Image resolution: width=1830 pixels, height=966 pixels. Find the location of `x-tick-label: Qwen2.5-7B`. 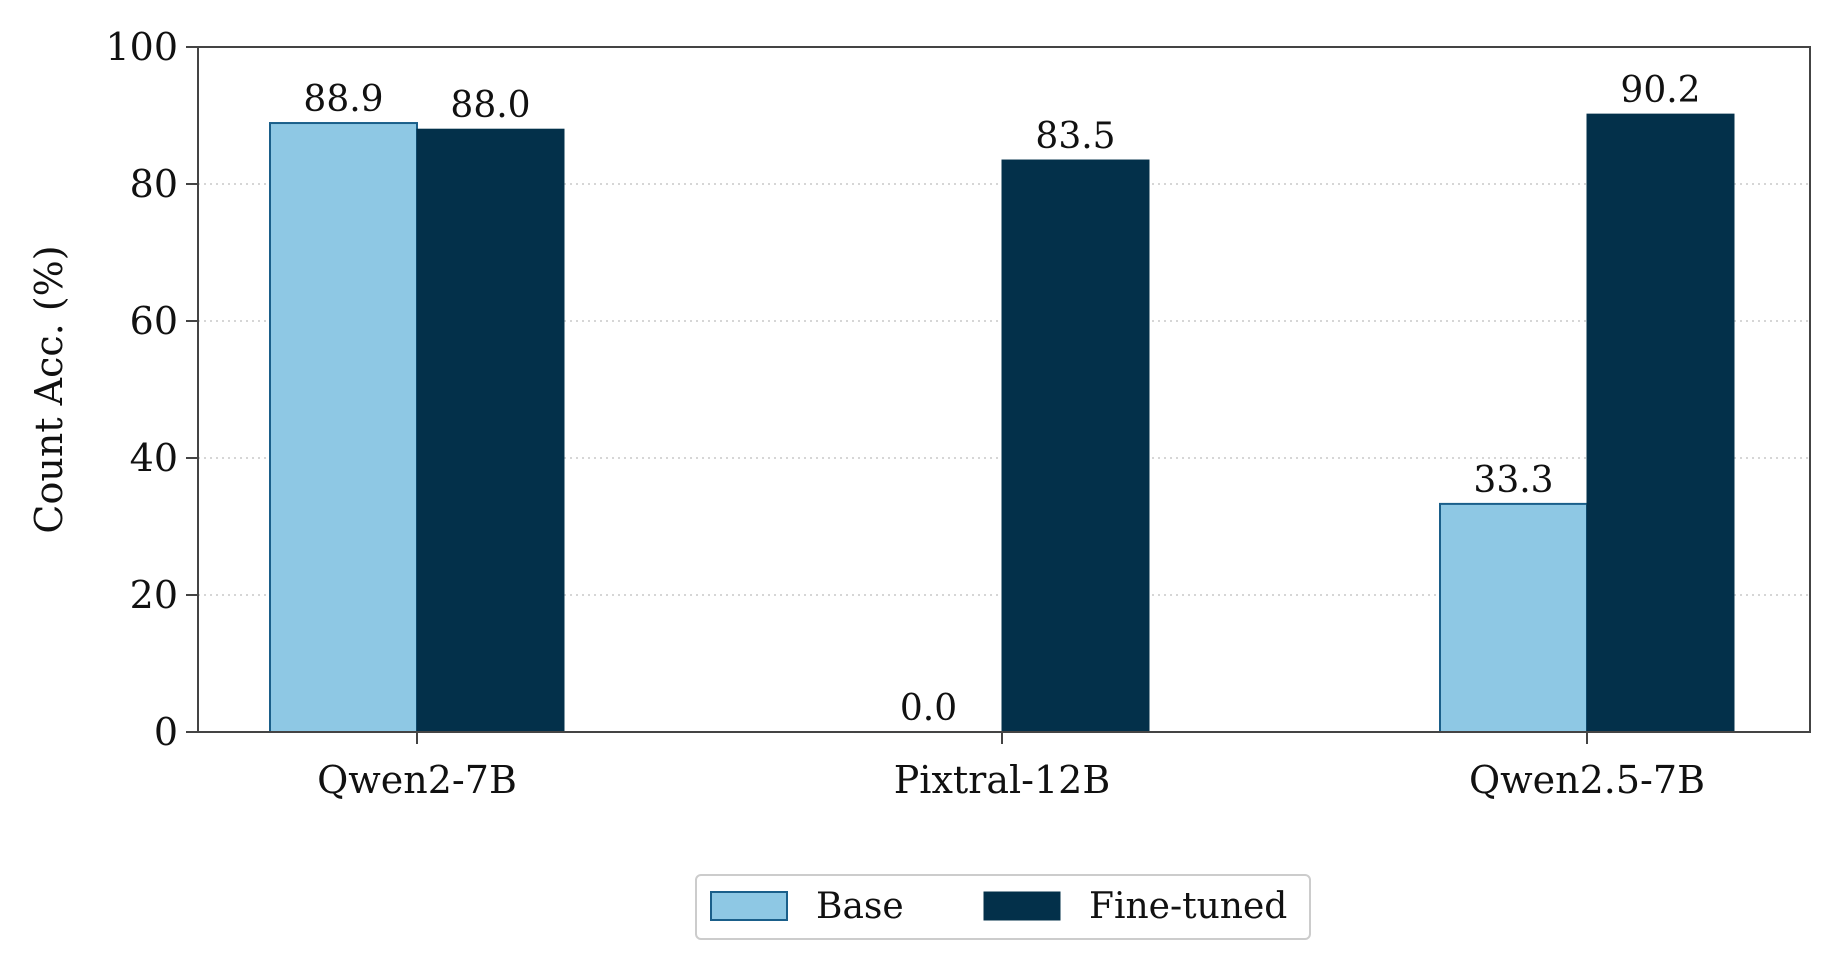

x-tick-label: Qwen2.5-7B is located at coordinates (1587, 780).